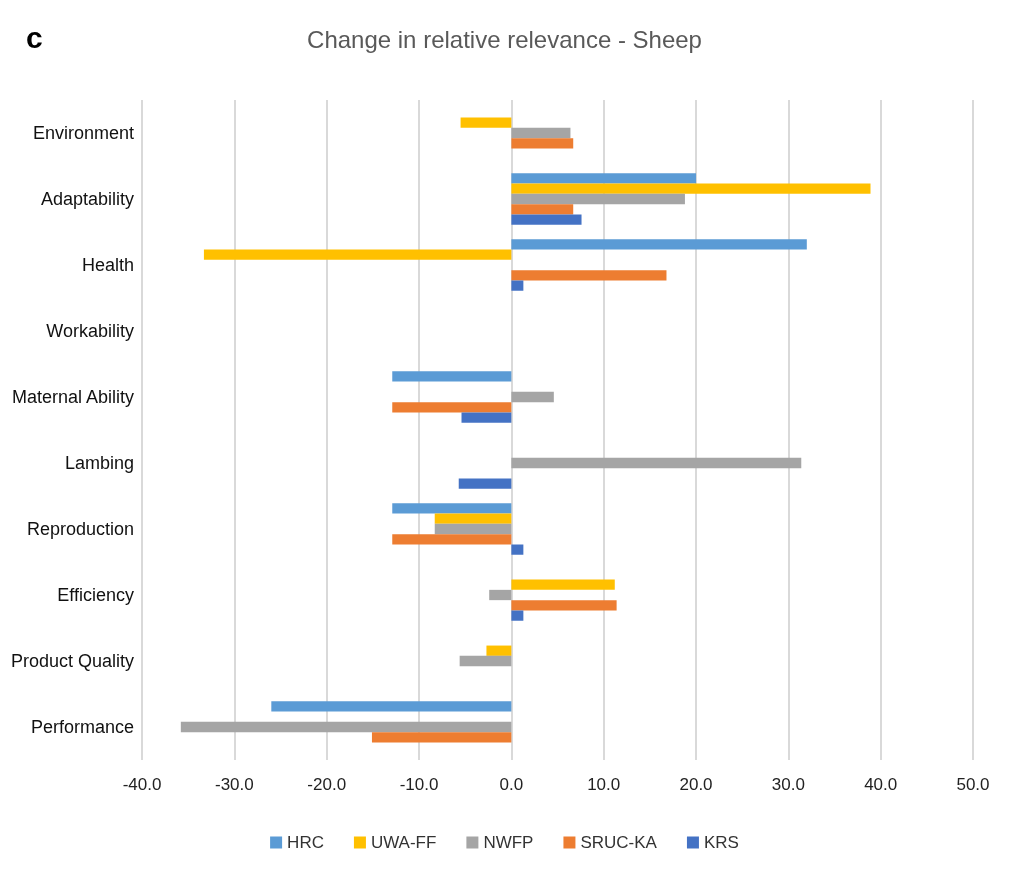 The image size is (1009, 877). What do you see at coordinates (83, 727) in the screenshot?
I see `y-tick-label: Performance` at bounding box center [83, 727].